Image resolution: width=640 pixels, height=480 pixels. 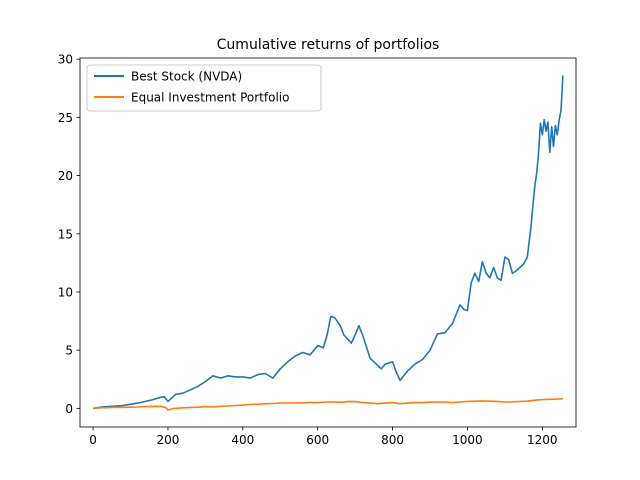 What do you see at coordinates (65, 60) in the screenshot?
I see `y-tick-label: 30` at bounding box center [65, 60].